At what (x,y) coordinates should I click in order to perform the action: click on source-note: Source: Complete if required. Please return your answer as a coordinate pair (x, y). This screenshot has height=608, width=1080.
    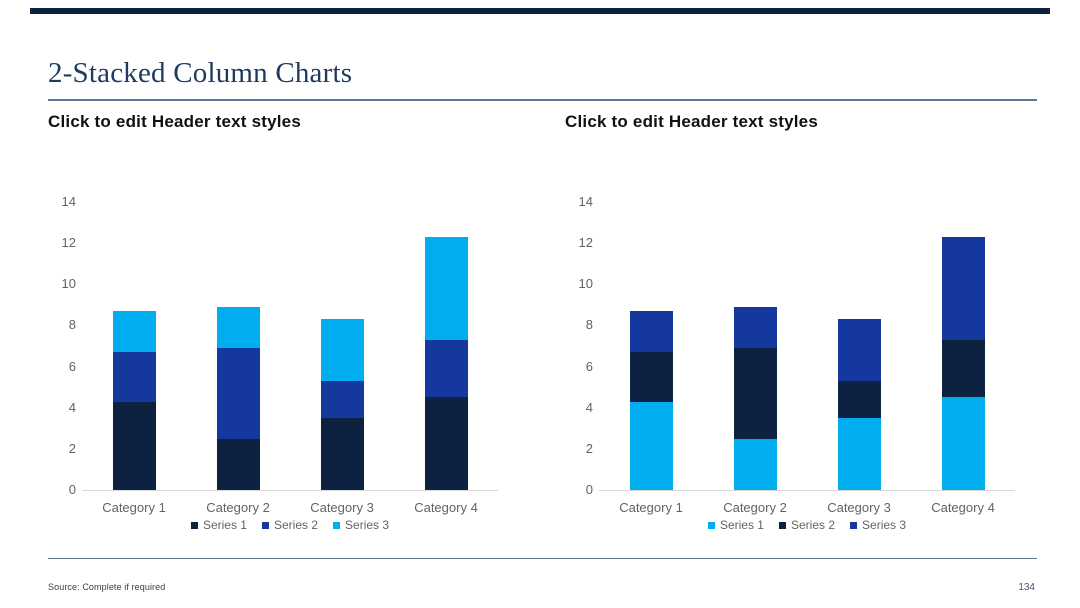
    Looking at the image, I should click on (107, 587).